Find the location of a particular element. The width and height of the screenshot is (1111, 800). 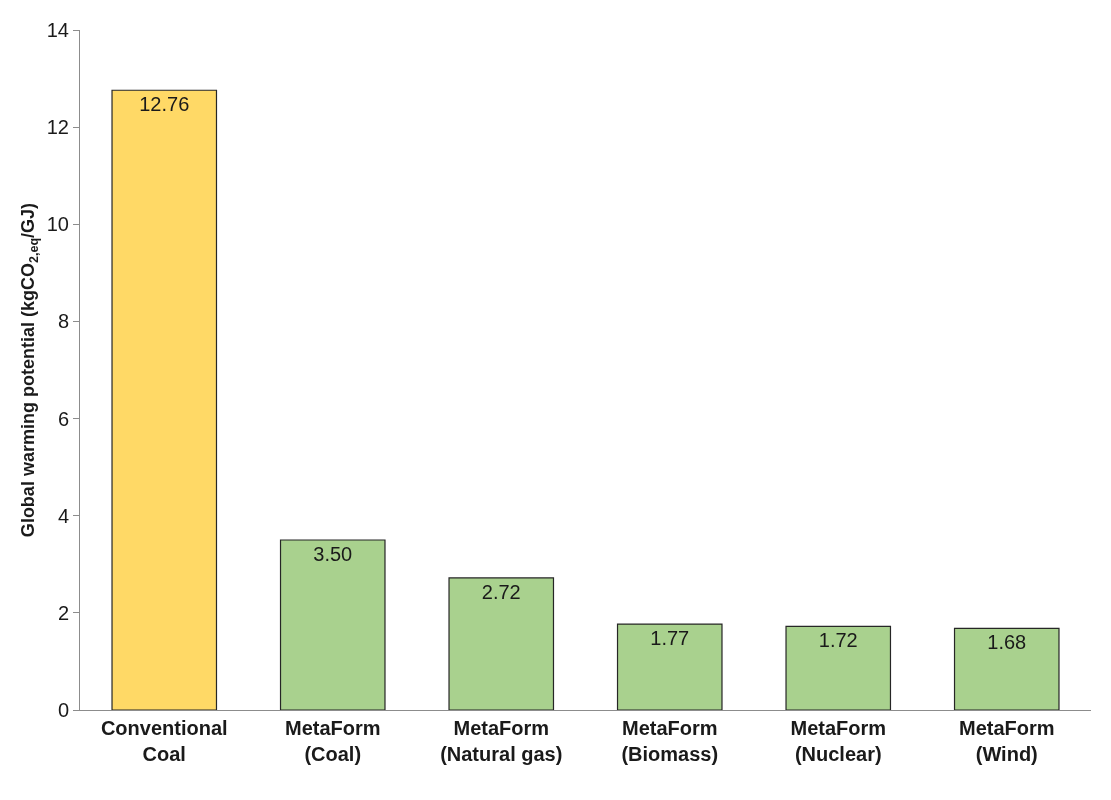

y-tick-label: 6 is located at coordinates (63, 418).